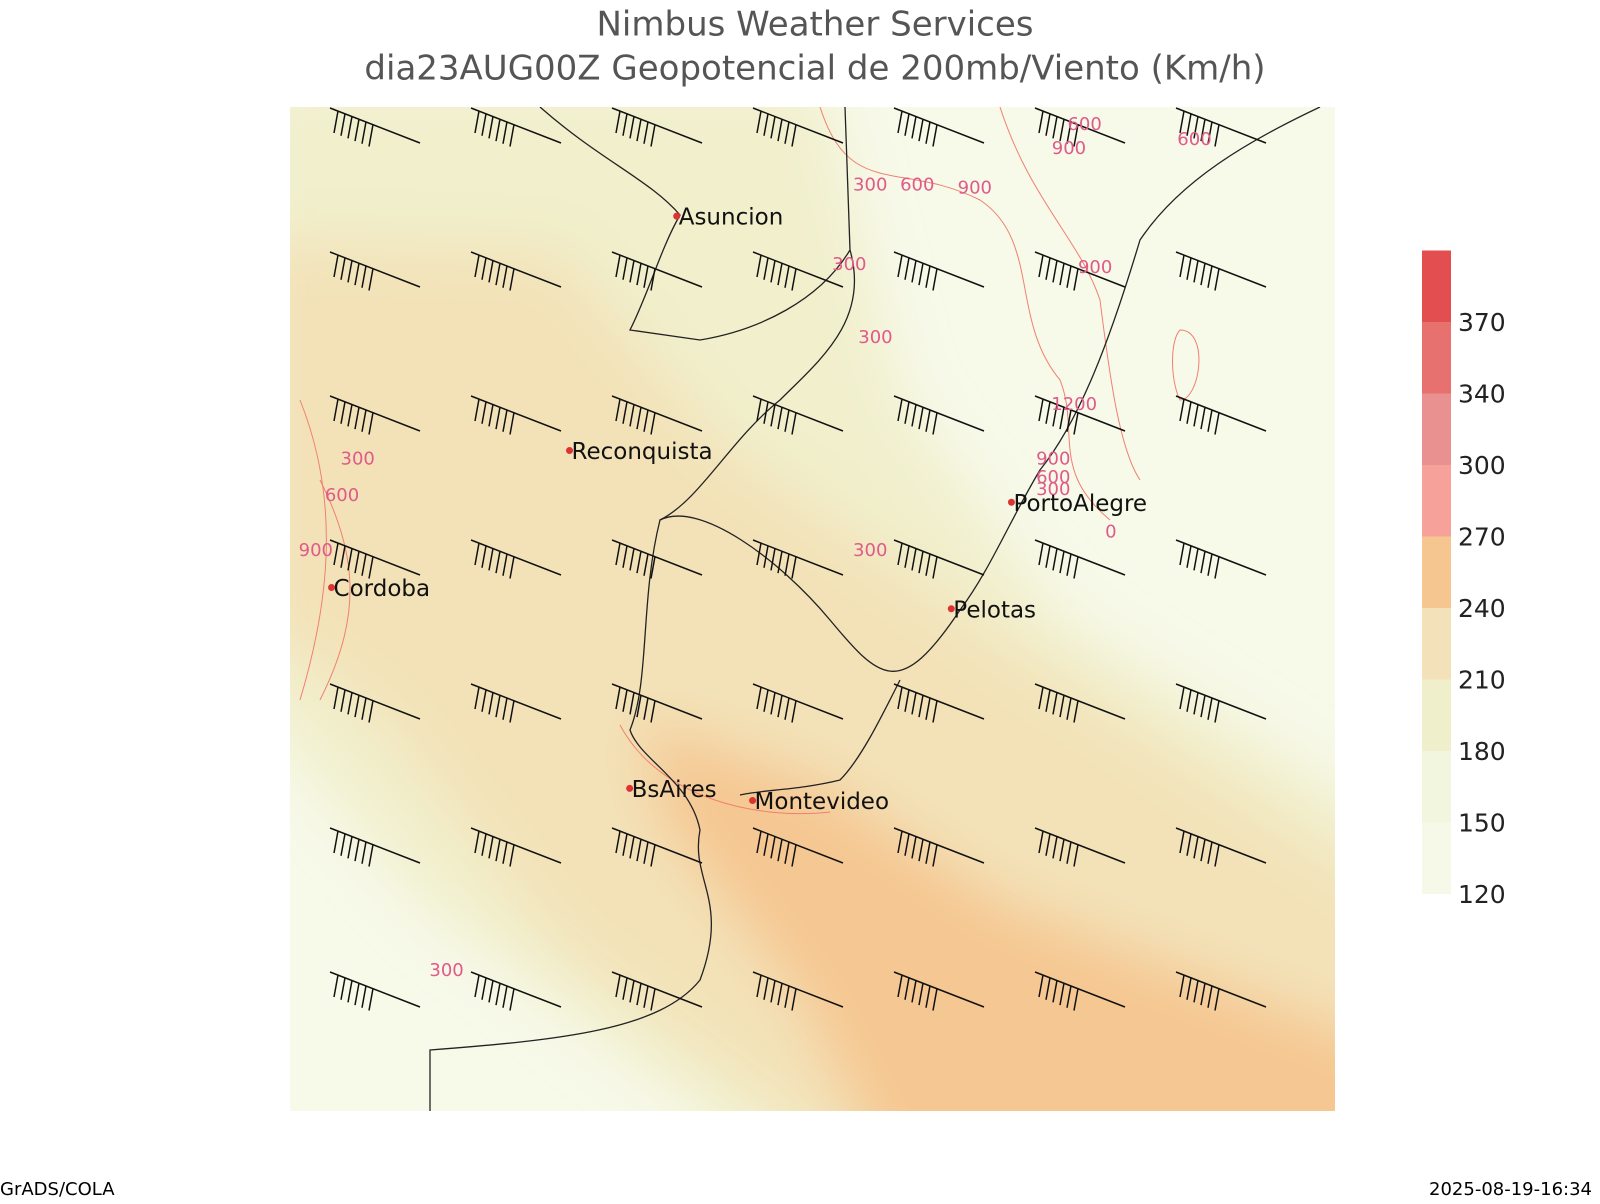 This screenshot has height=1204, width=1600. Describe the element at coordinates (1482, 894) in the screenshot. I see `colorbar-label: 120` at that location.